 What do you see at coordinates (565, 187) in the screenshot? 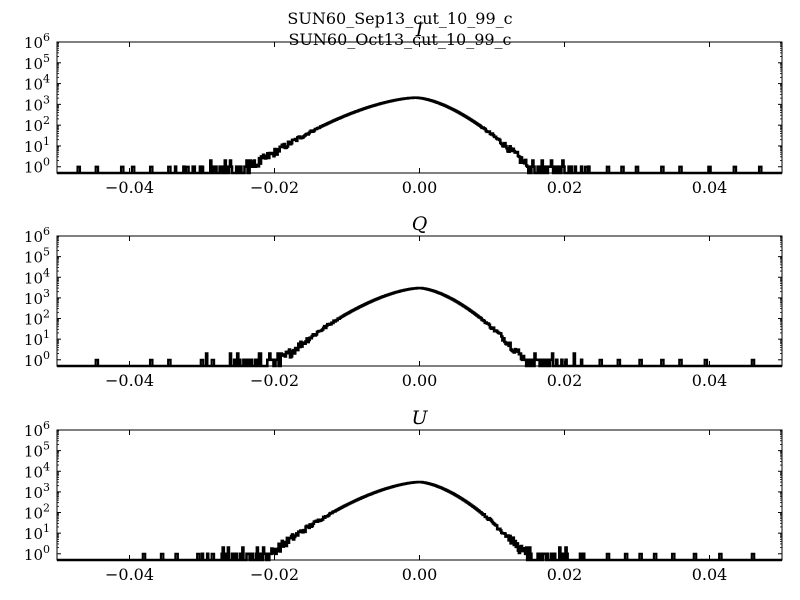
I see `panel-i-xtick-label-3: 0.02` at bounding box center [565, 187].